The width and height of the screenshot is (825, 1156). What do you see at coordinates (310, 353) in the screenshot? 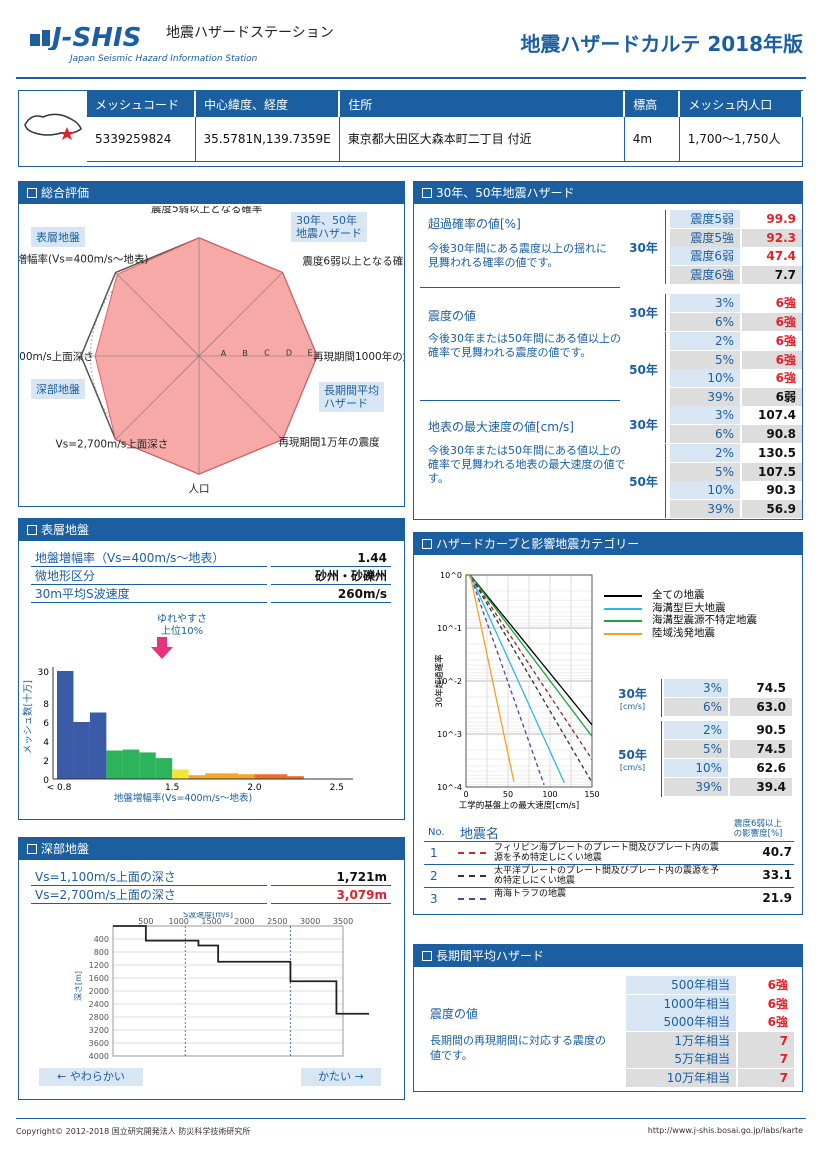
I see `radar-ring-label: E` at bounding box center [310, 353].